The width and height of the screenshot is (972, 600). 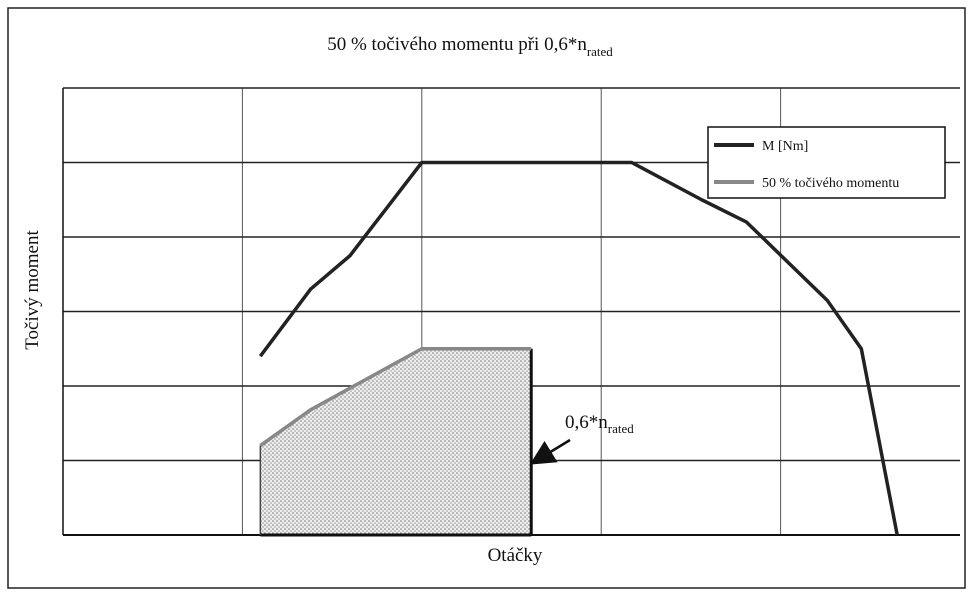 I want to click on legend-box, so click(x=826, y=162).